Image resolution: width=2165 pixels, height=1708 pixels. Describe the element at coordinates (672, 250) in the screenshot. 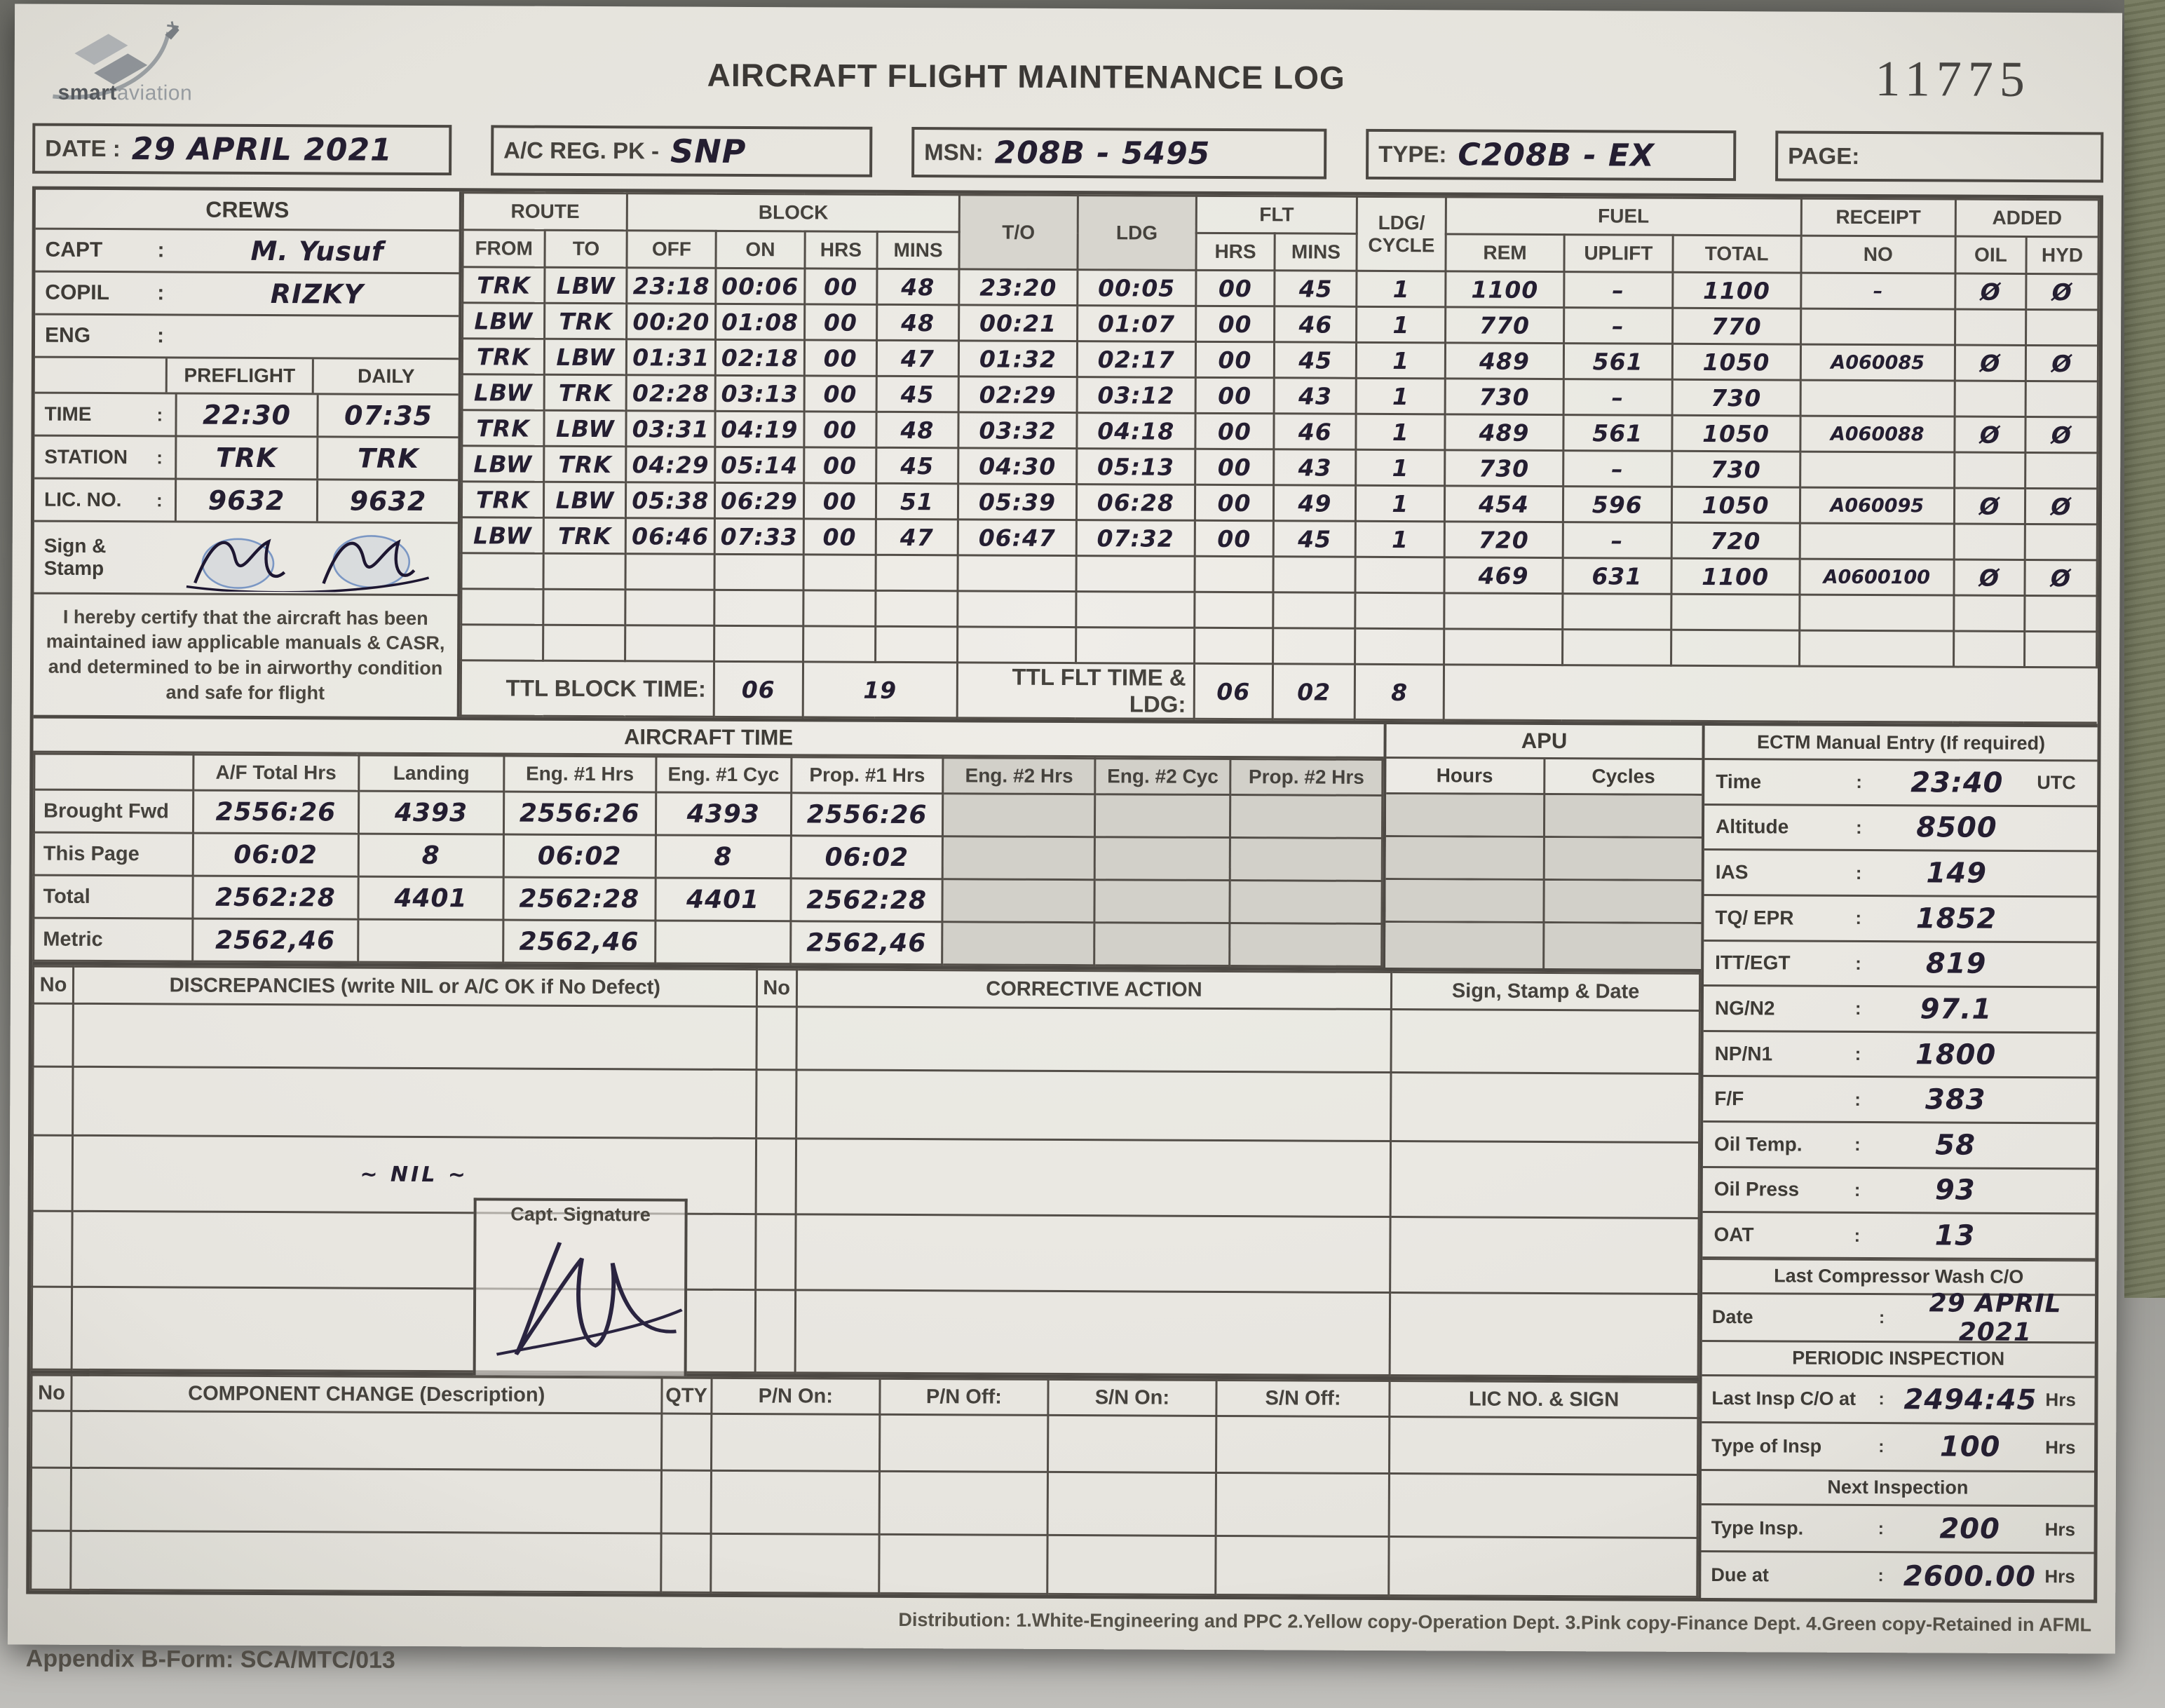

I see `off-header: OFF` at that location.